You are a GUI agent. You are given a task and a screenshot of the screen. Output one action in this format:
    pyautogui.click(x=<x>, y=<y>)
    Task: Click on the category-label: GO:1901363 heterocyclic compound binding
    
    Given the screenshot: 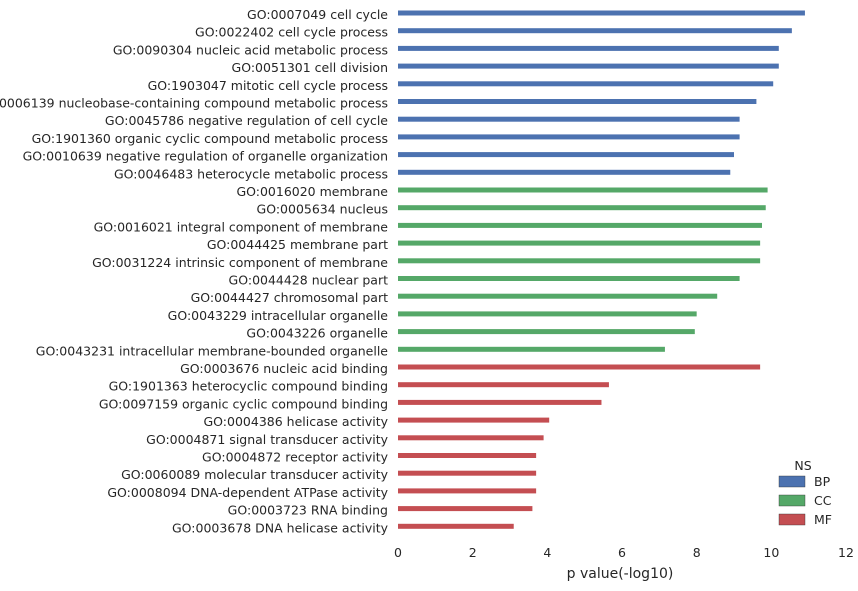 What is the action you would take?
    pyautogui.click(x=248, y=386)
    